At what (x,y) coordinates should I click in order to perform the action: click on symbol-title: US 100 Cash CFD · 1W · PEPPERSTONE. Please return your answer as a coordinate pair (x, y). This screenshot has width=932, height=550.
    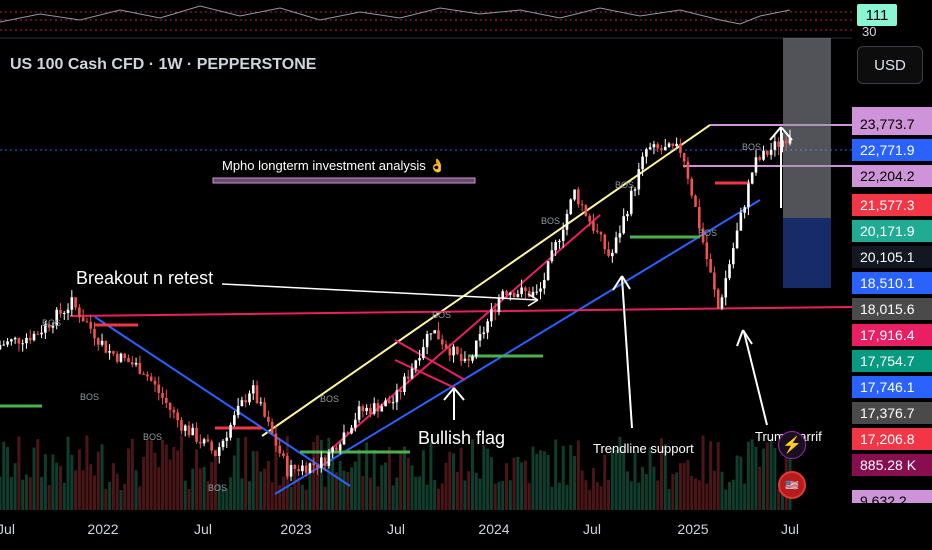
    Looking at the image, I should click on (163, 64).